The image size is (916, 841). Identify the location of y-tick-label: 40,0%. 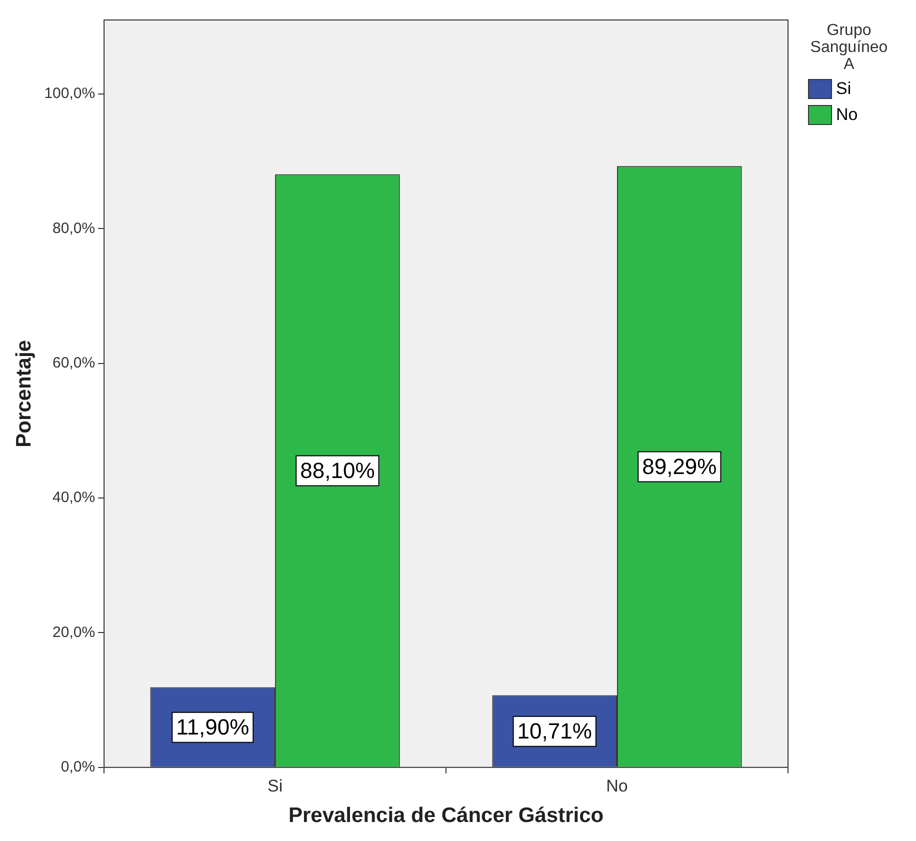
(74, 497).